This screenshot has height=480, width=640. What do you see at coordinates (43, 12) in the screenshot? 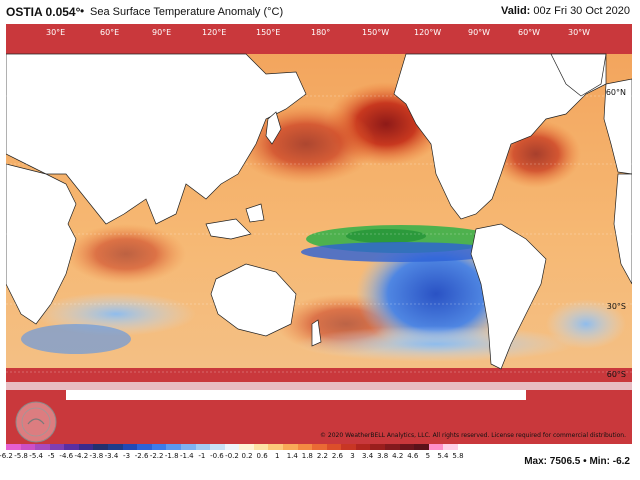
I see `product-title: OSTIA 0.054°` at bounding box center [43, 12].